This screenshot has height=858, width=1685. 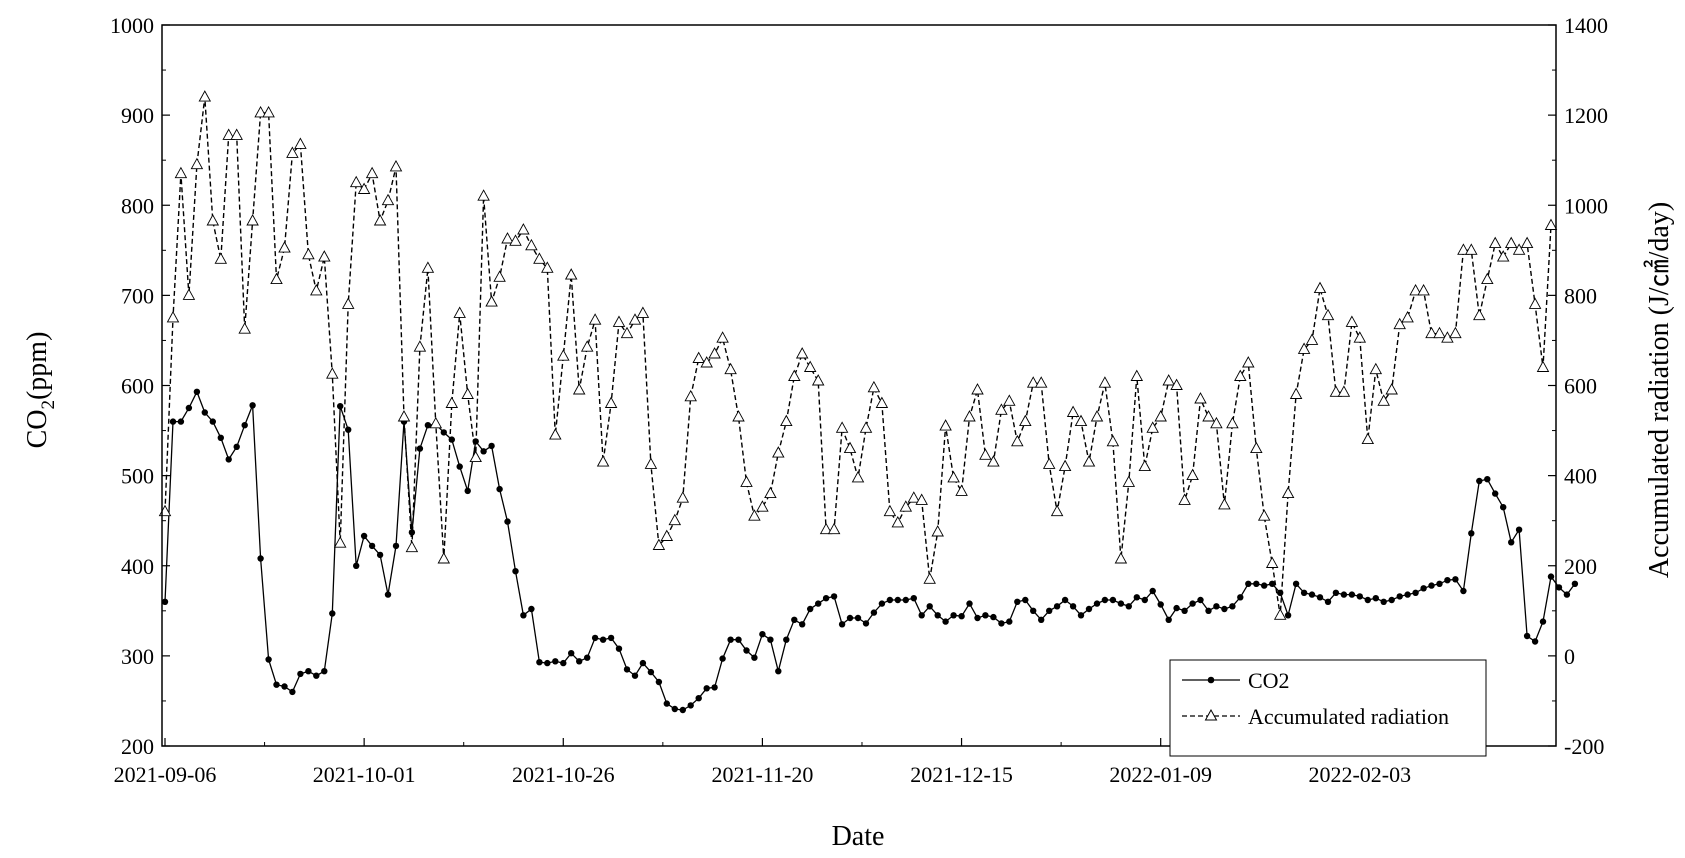 What do you see at coordinates (1211, 714) in the screenshot?
I see `legend-radiation-marker` at bounding box center [1211, 714].